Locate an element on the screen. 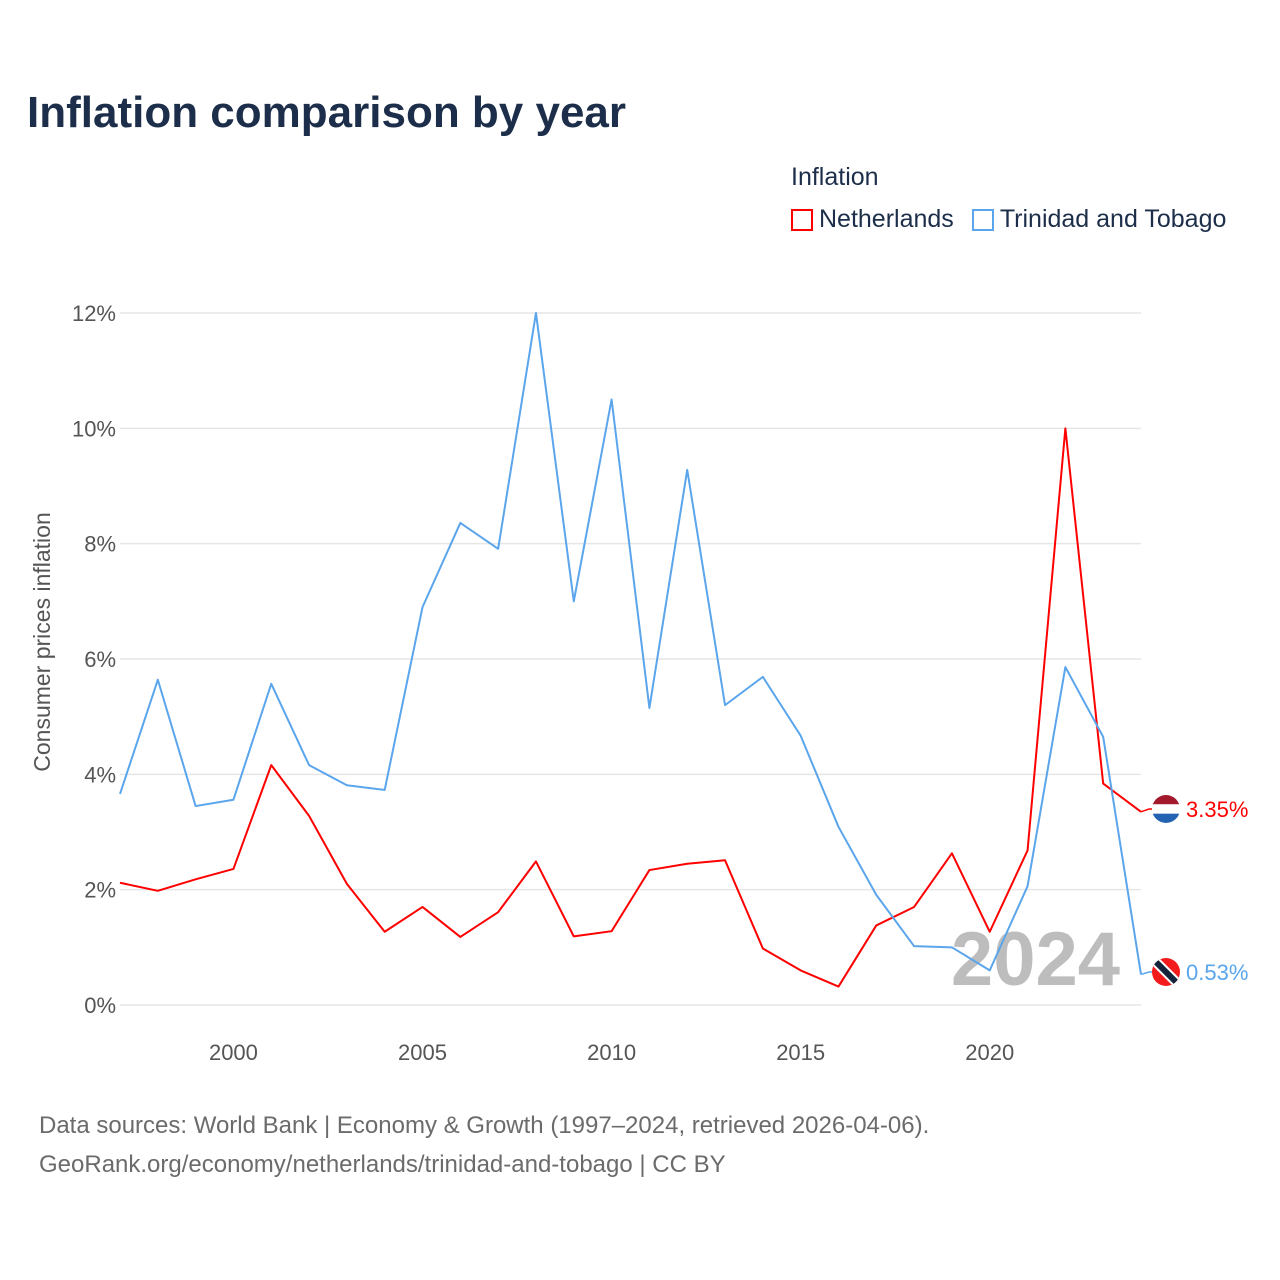 The width and height of the screenshot is (1280, 1280). x-tick-label: 2010 is located at coordinates (611, 1052).